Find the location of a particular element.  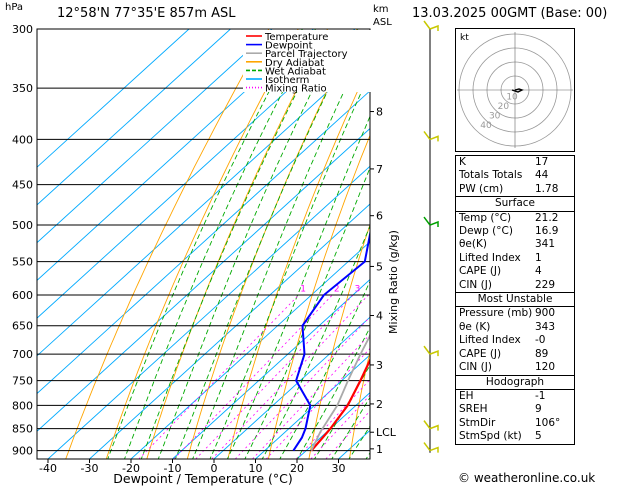

hodograph-ring-label: 20 is located at coordinates (504, 107).